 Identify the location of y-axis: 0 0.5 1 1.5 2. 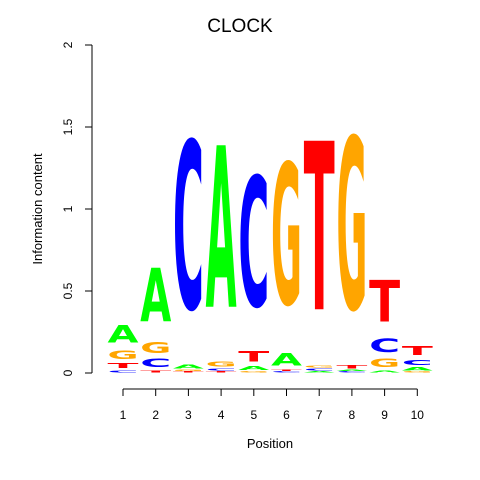
(77, 208).